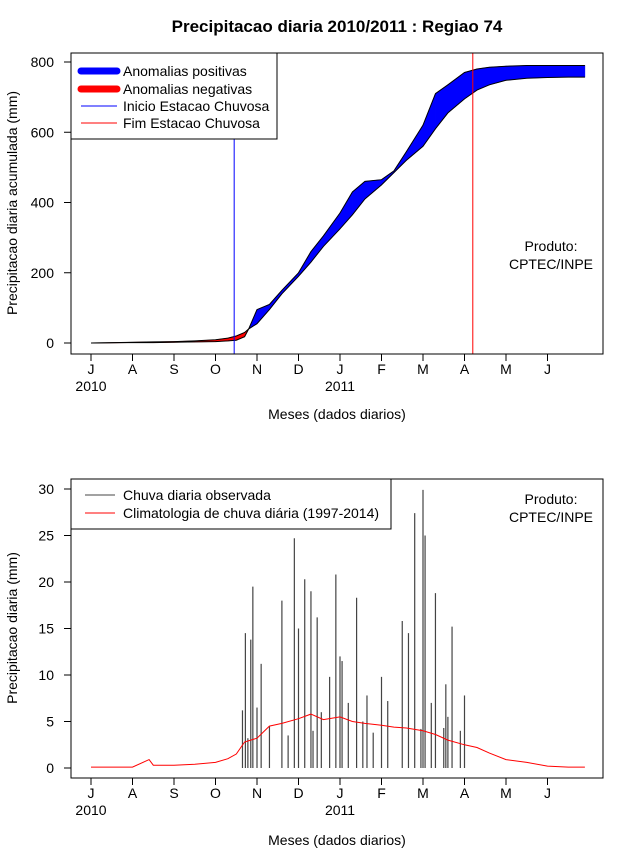  I want to click on x-axis-label-2: Meses (dados diarios), so click(337, 840).